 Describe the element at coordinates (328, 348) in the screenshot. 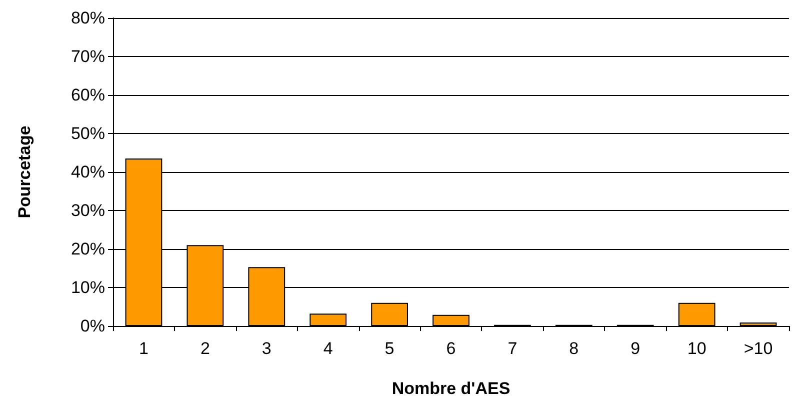

I see `x-tick-label: 4` at that location.